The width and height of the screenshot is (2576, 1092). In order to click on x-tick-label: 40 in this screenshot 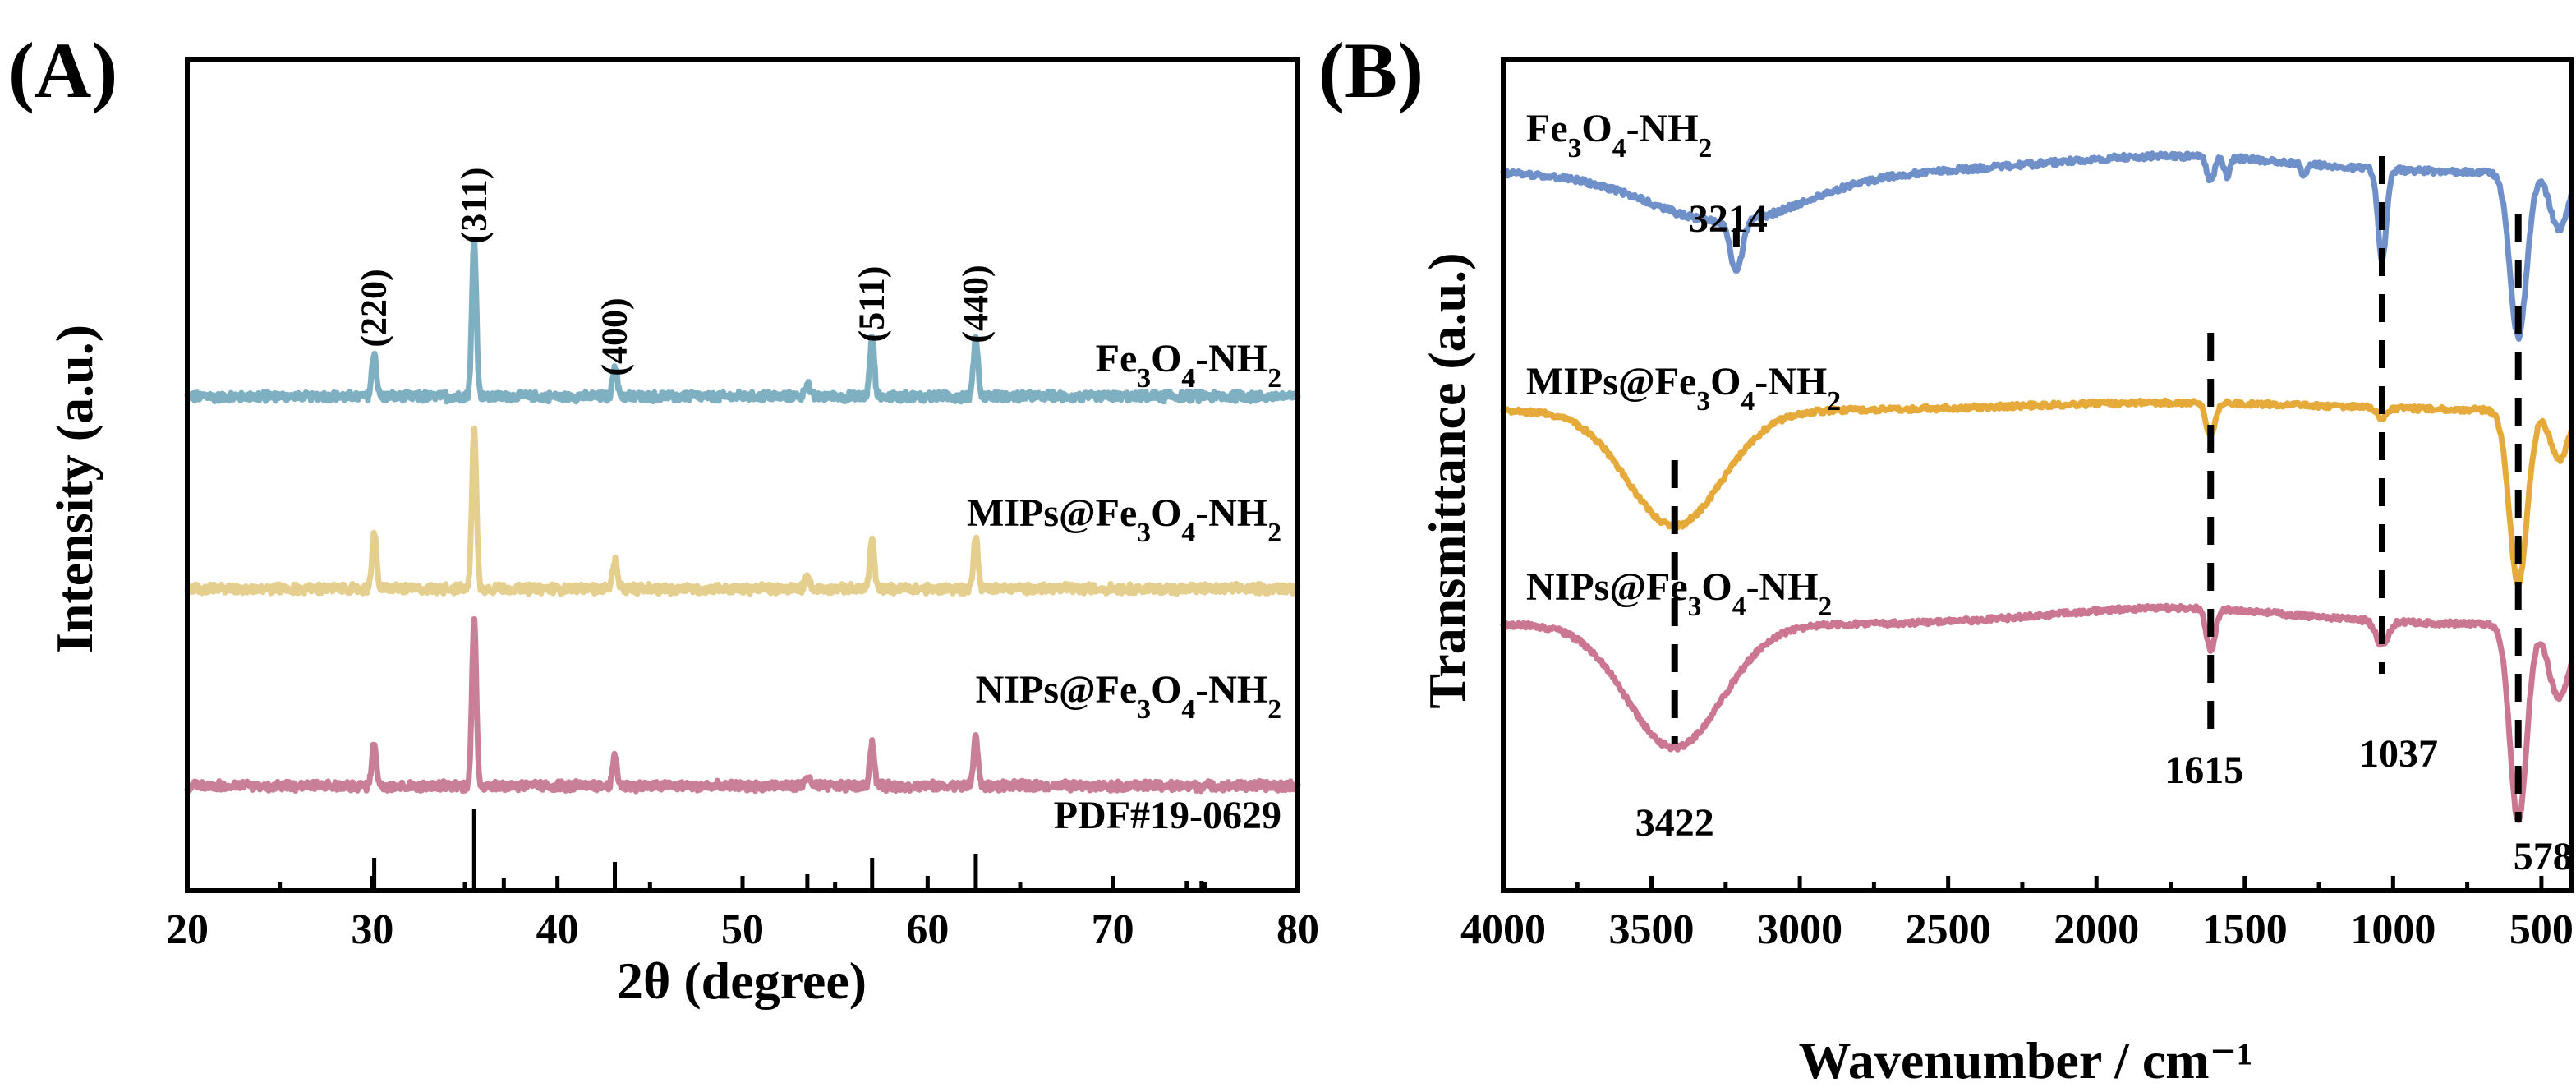, I will do `click(557, 929)`.